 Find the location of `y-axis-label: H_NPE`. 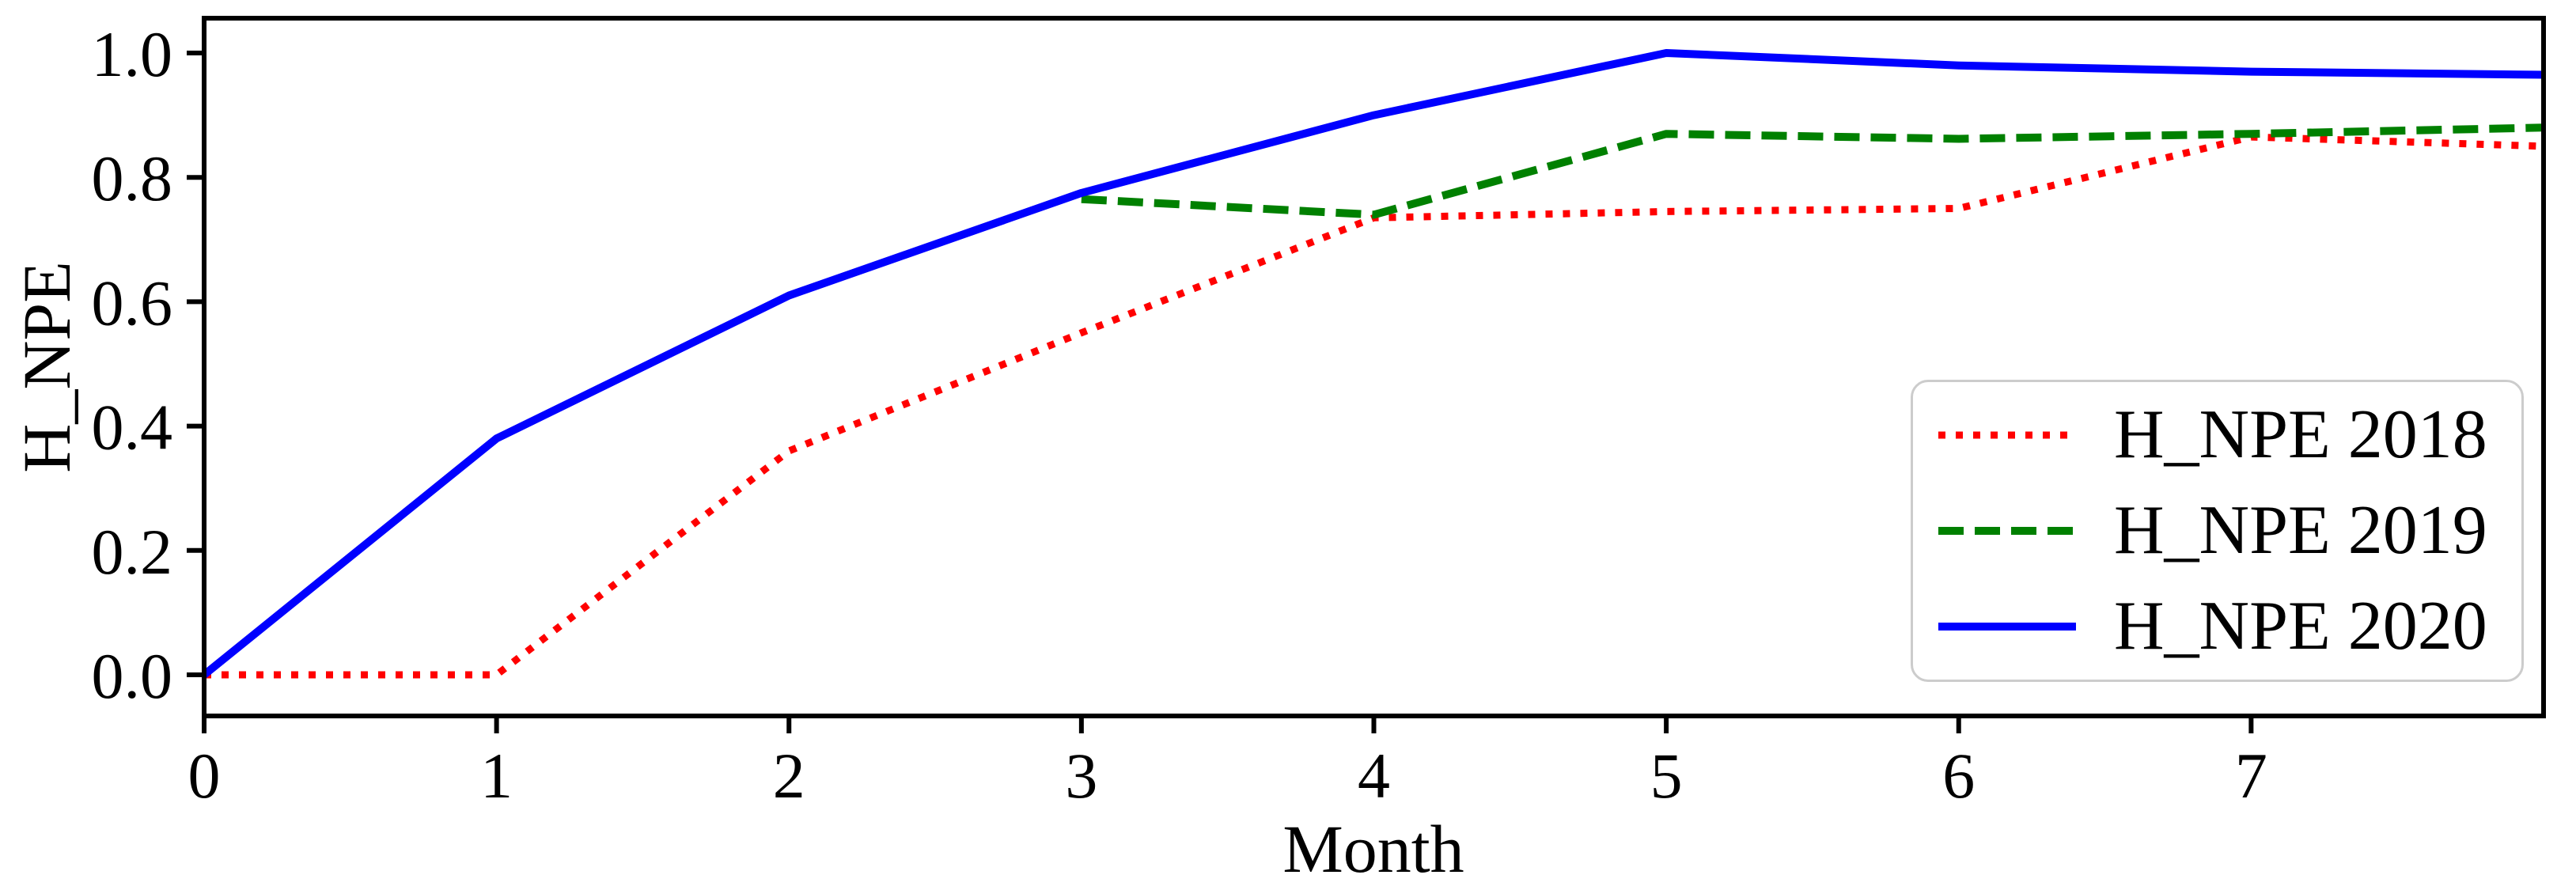

y-axis-label: H_NPE is located at coordinates (47, 367).